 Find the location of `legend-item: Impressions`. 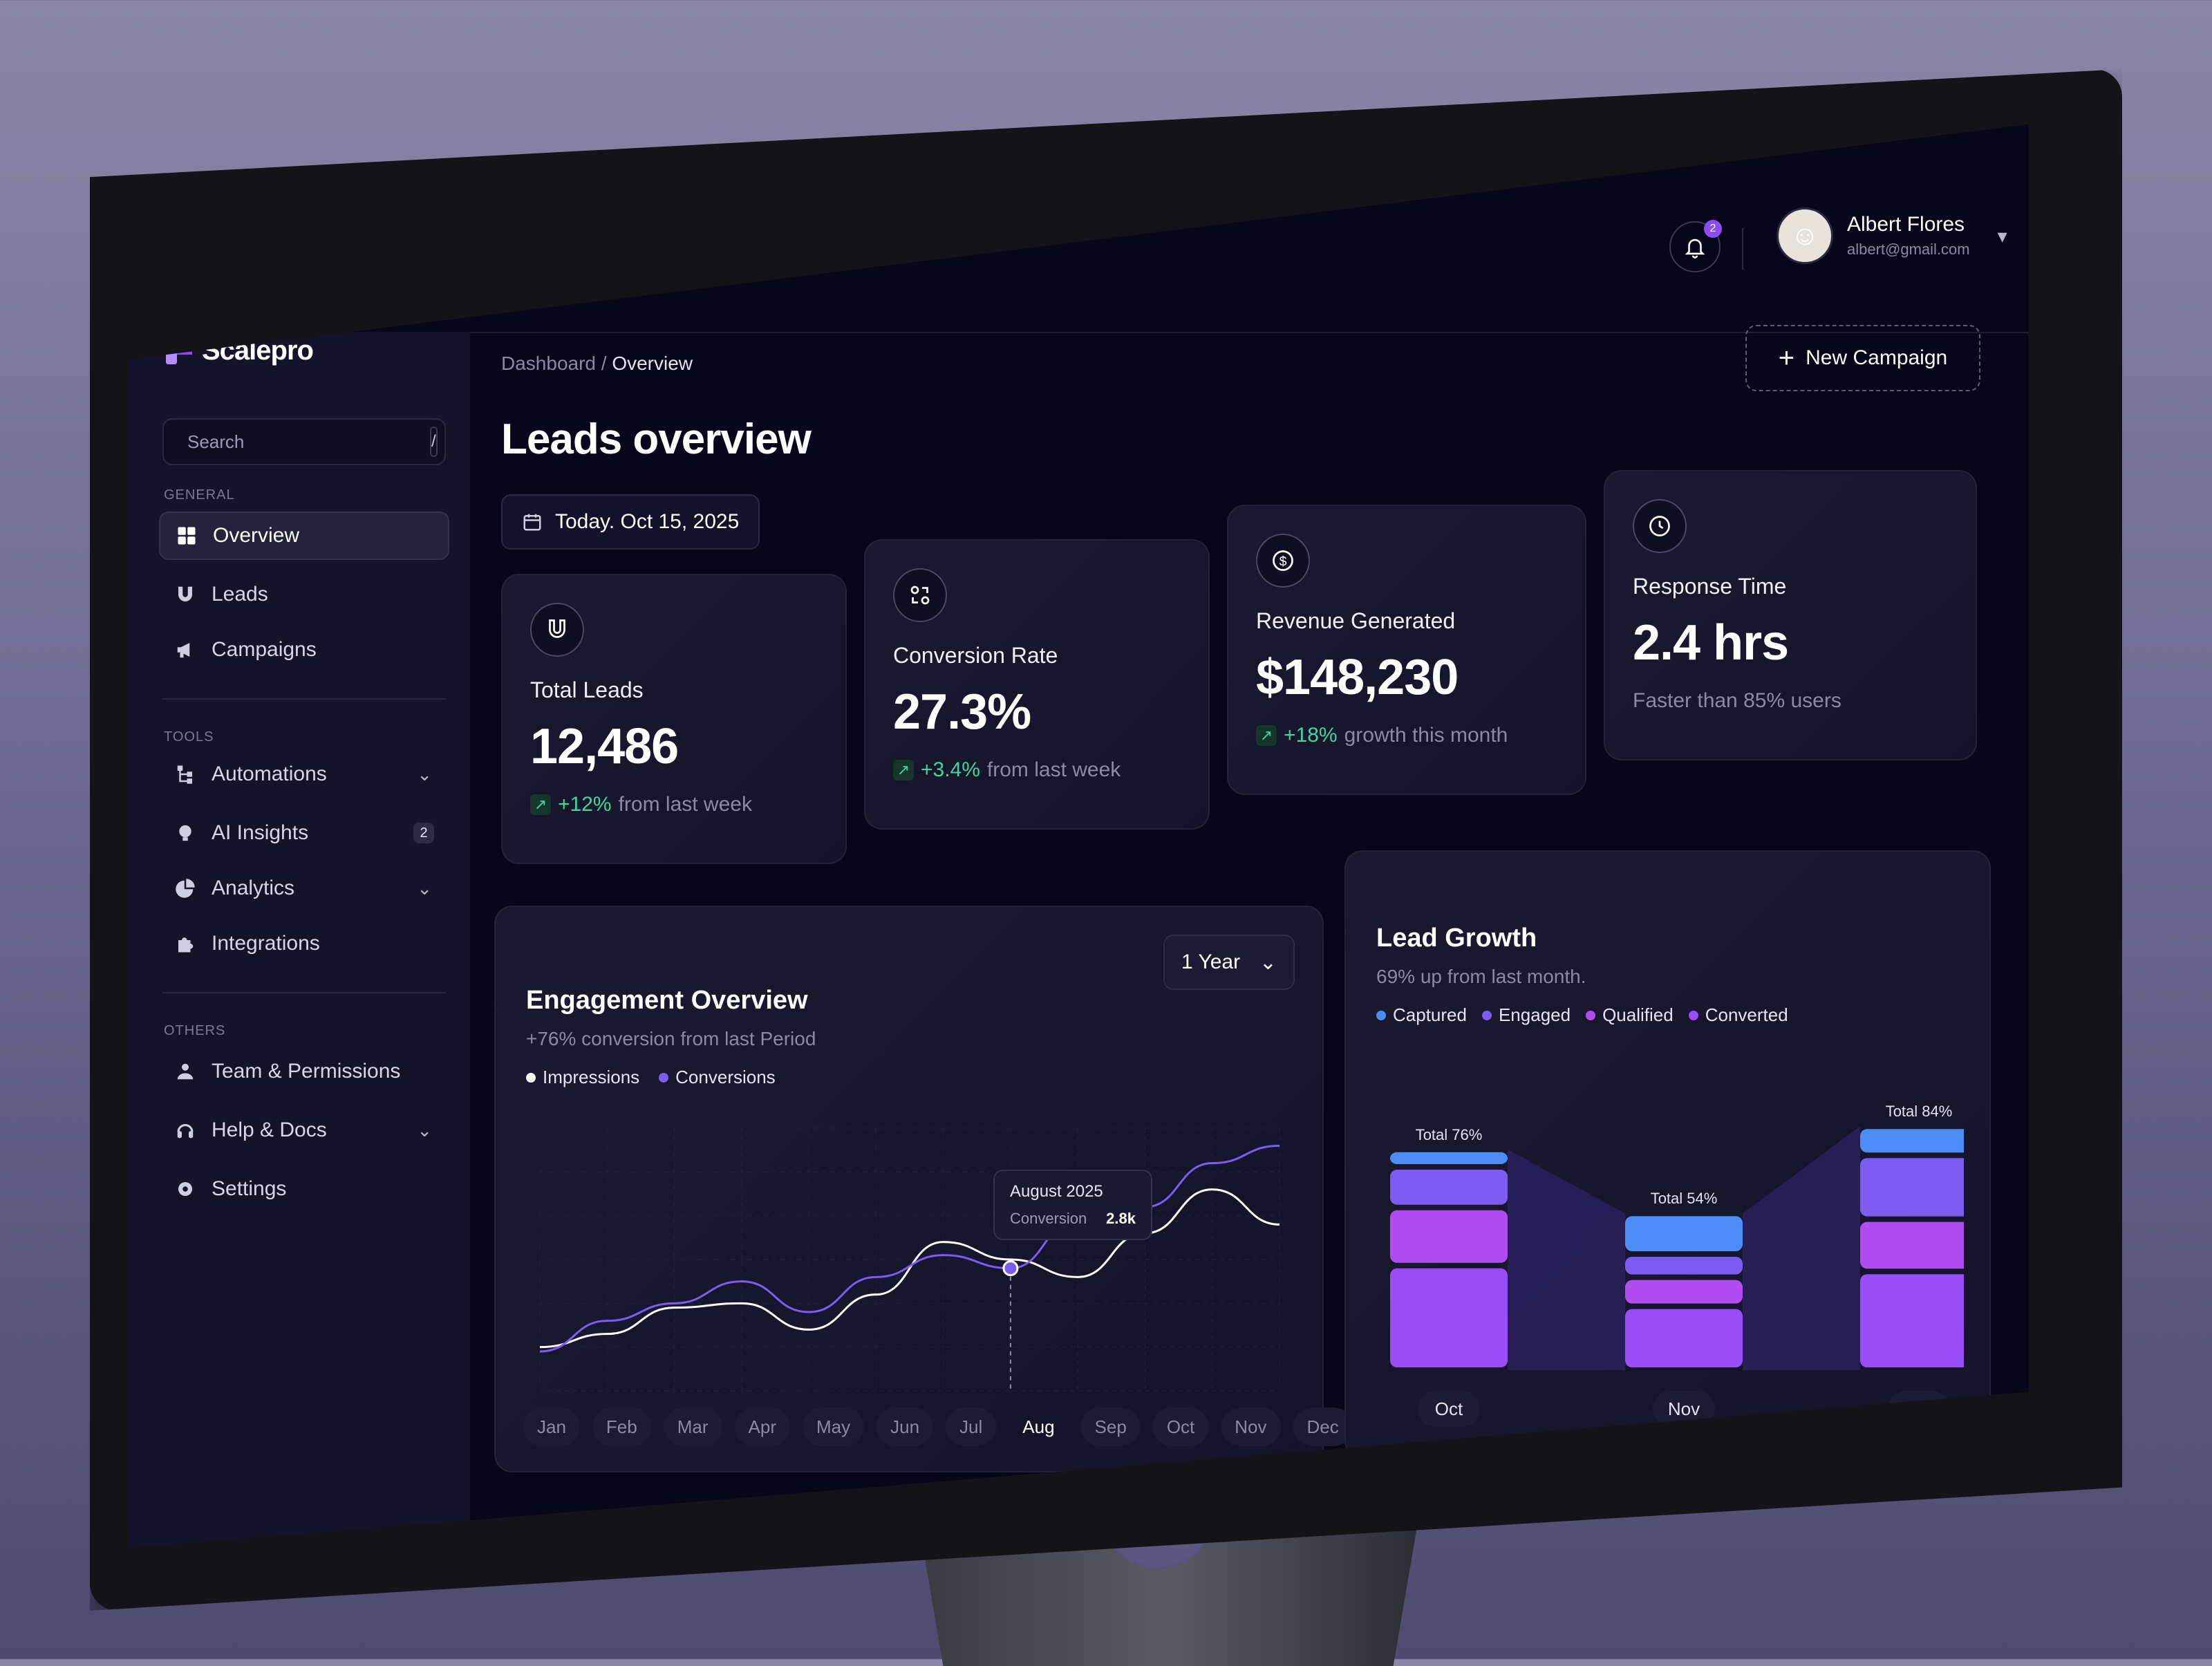

legend-item: Impressions is located at coordinates (582, 1077).